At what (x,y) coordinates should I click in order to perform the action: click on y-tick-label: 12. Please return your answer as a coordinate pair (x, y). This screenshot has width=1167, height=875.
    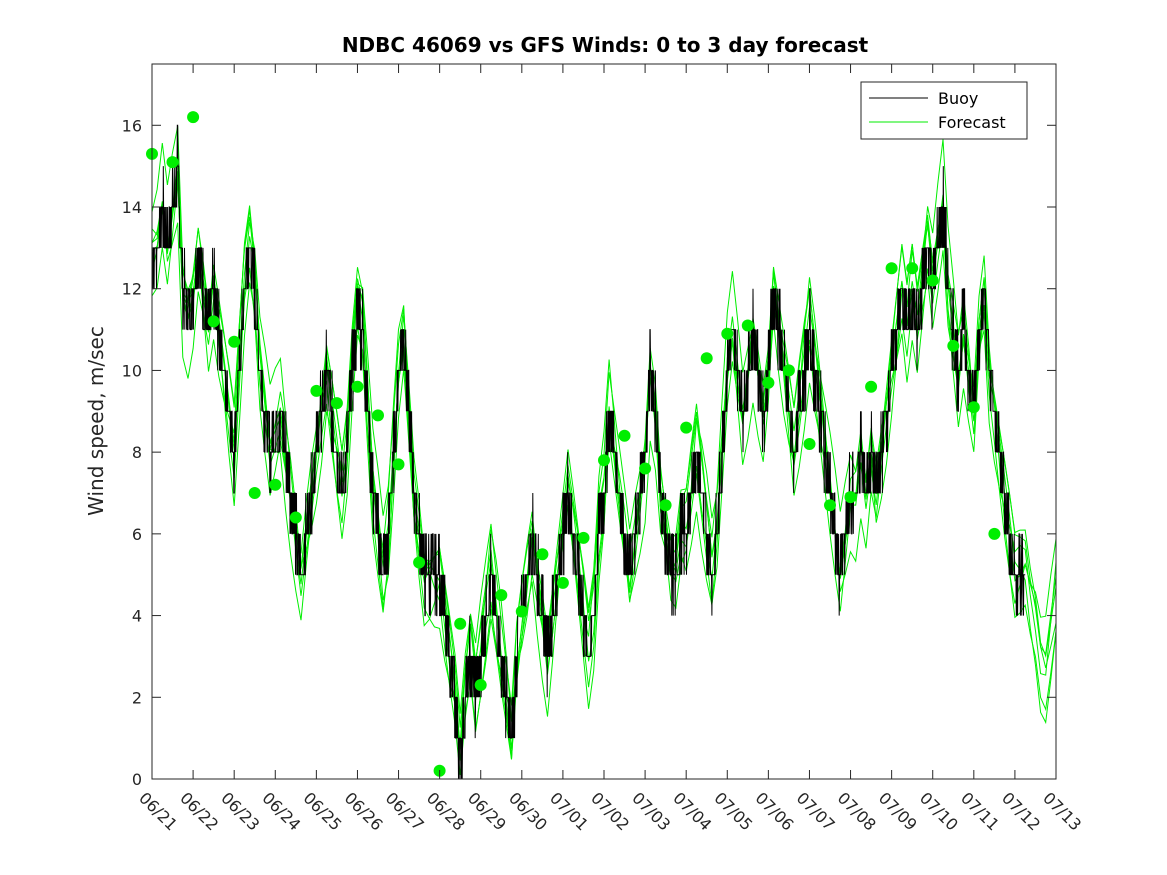
    Looking at the image, I should click on (132, 289).